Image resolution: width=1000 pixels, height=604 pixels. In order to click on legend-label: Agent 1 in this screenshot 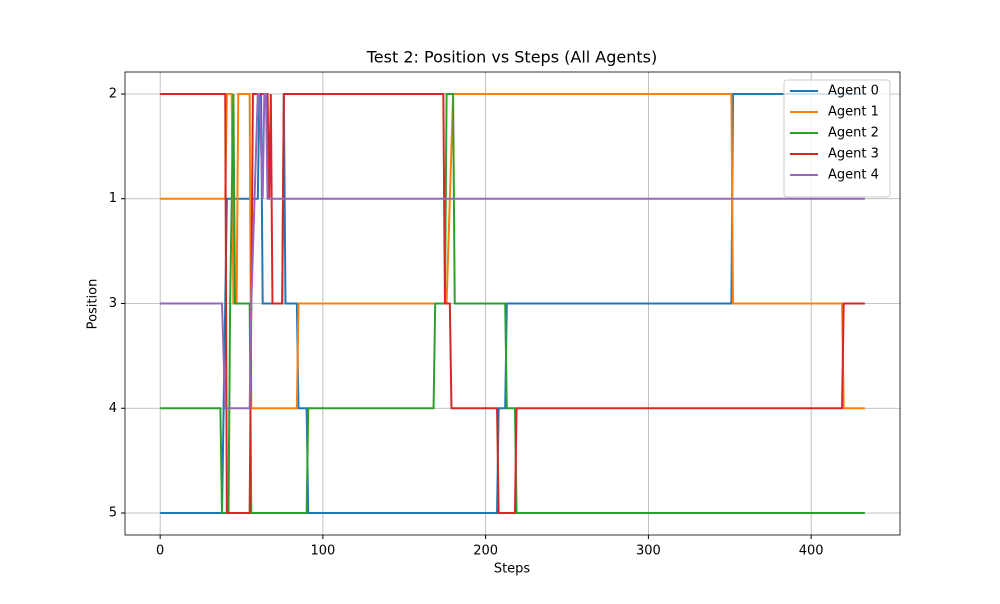, I will do `click(853, 112)`.